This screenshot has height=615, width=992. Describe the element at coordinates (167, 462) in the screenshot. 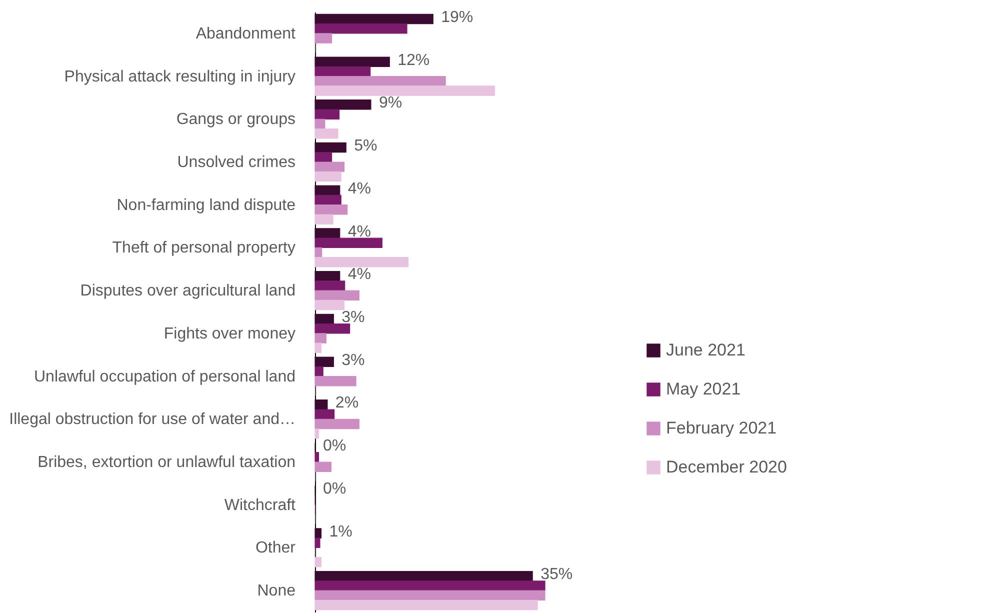

I see `y-tick-label: Bribes, extortion or unlawful taxation` at that location.